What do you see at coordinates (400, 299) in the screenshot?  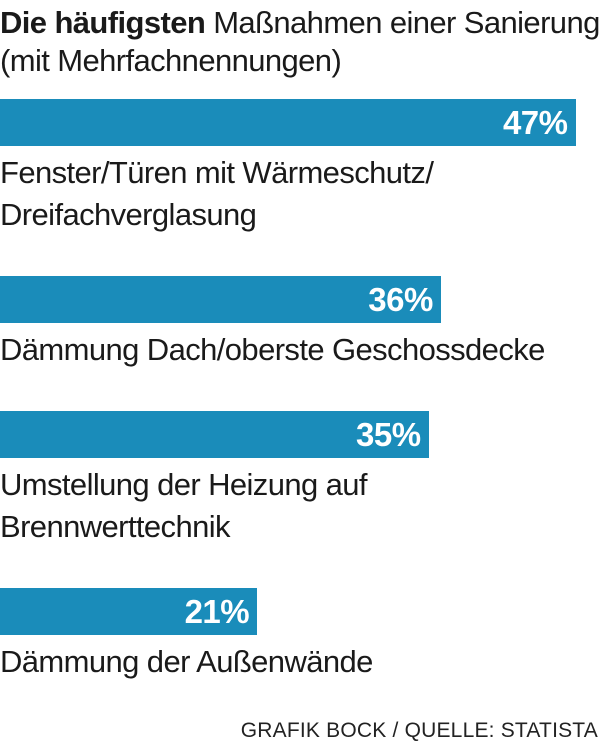 I see `value-label: 36%` at bounding box center [400, 299].